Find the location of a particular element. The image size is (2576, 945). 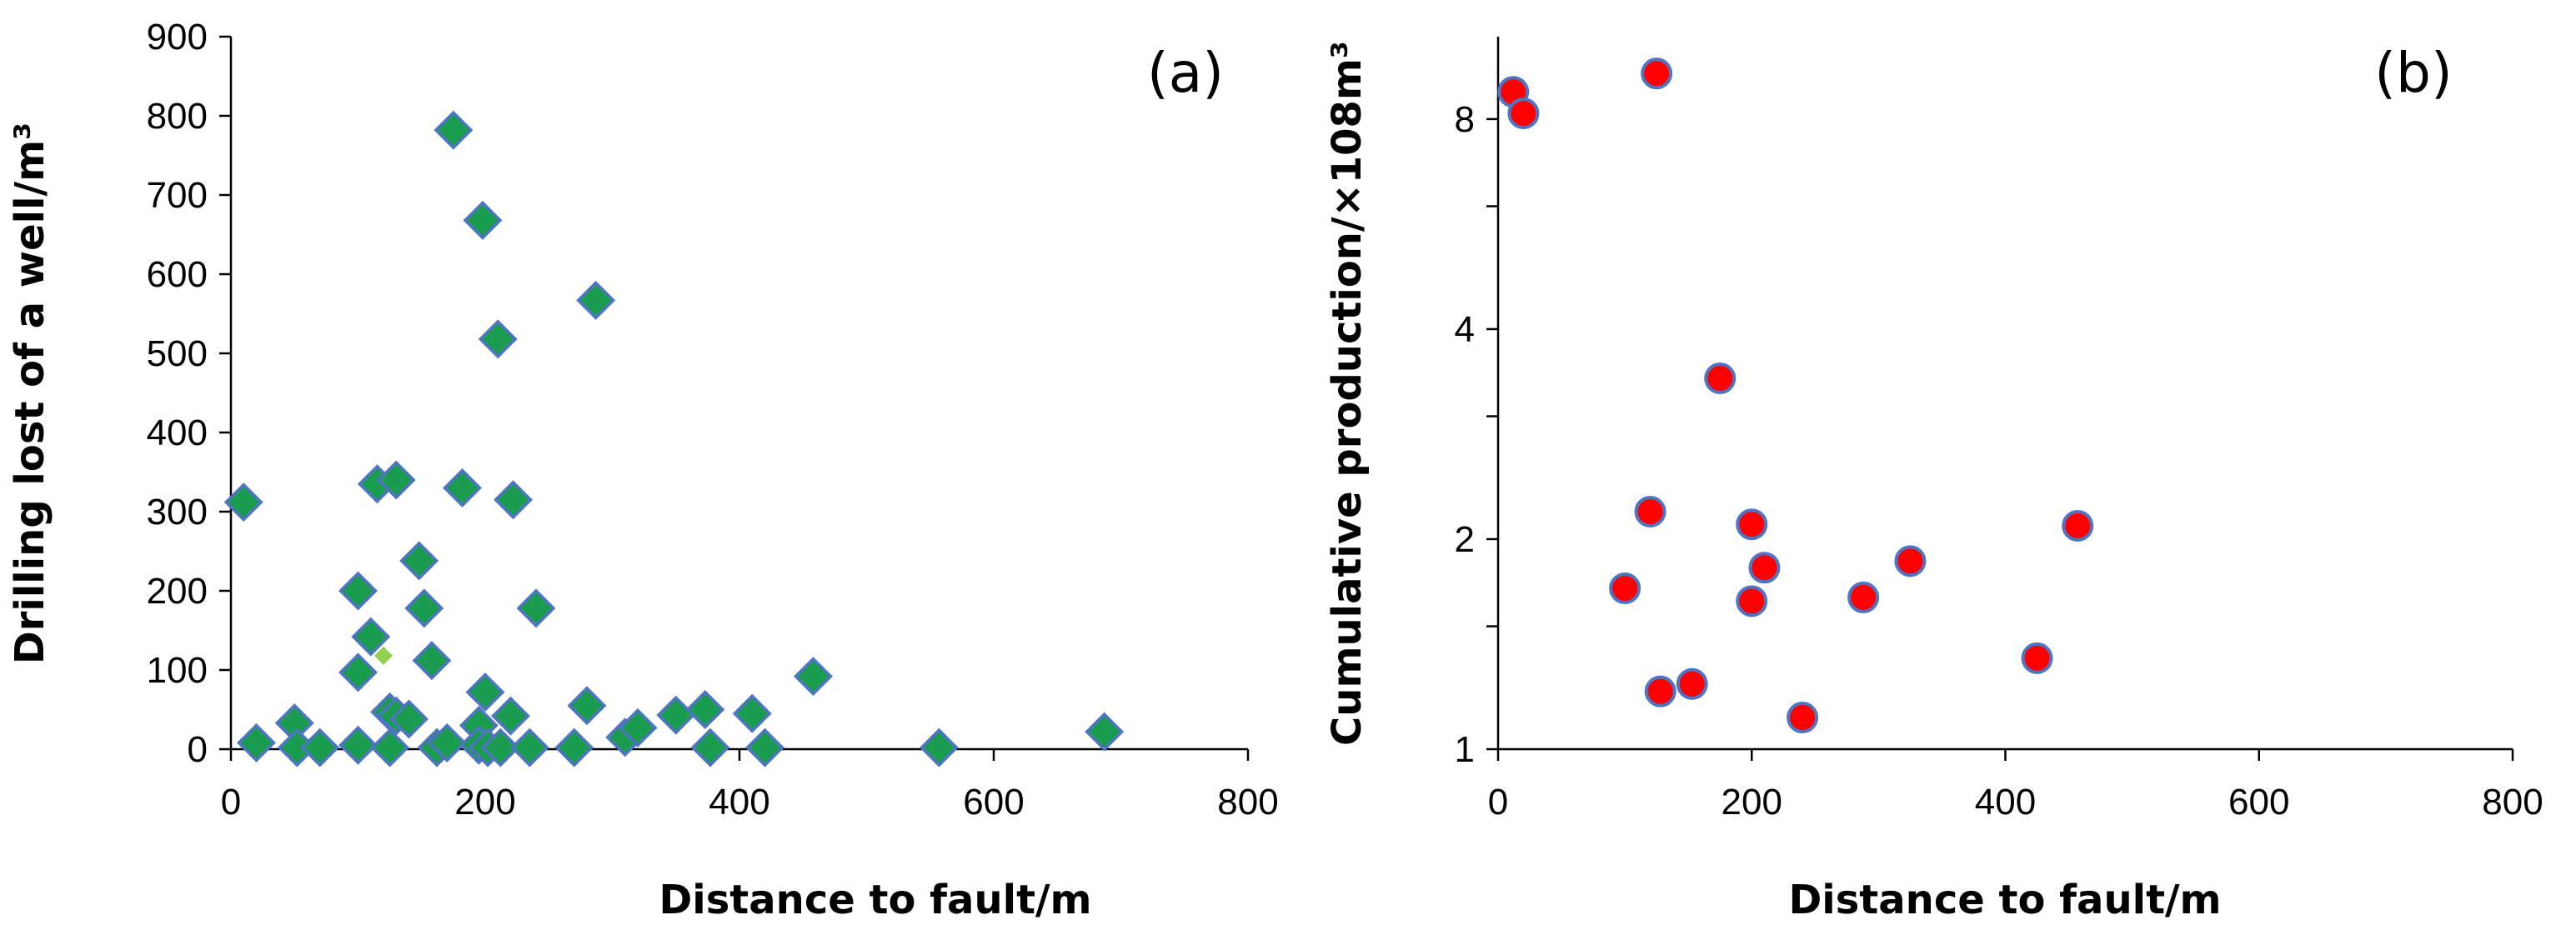

y-tick-label: 900 is located at coordinates (177, 37).